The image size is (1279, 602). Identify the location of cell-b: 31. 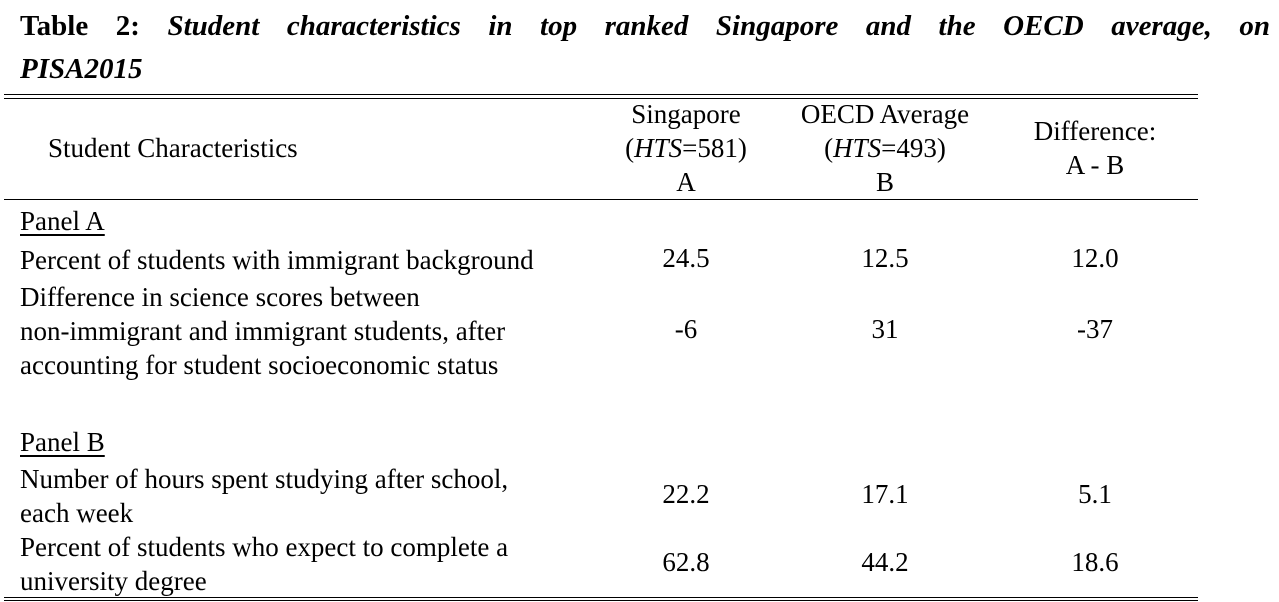
(885, 329).